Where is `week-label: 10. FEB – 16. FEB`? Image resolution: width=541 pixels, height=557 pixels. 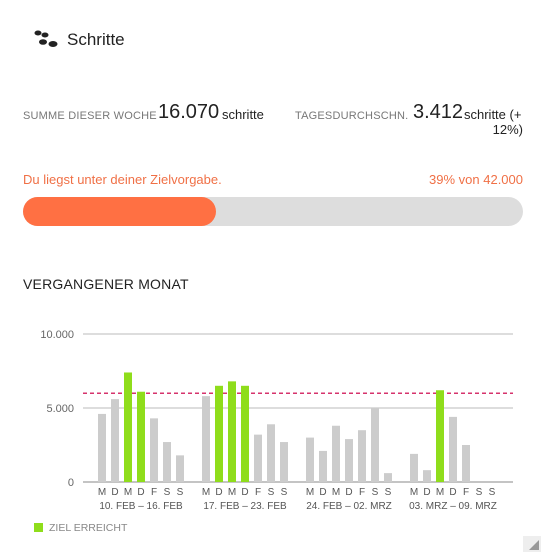
week-label: 10. FEB – 16. FEB is located at coordinates (141, 506).